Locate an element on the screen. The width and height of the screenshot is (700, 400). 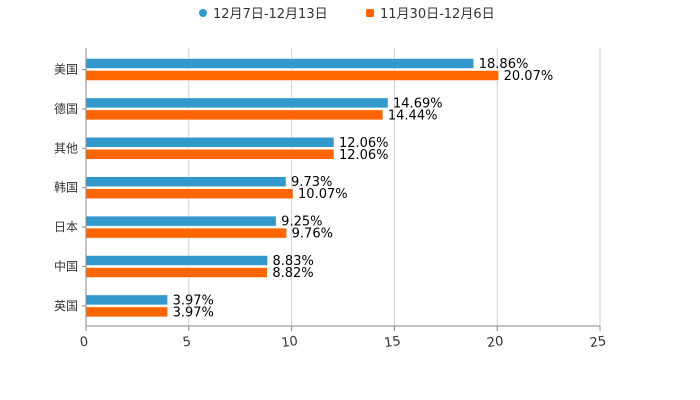
y-category-label-0: 美国 is located at coordinates (66, 70).